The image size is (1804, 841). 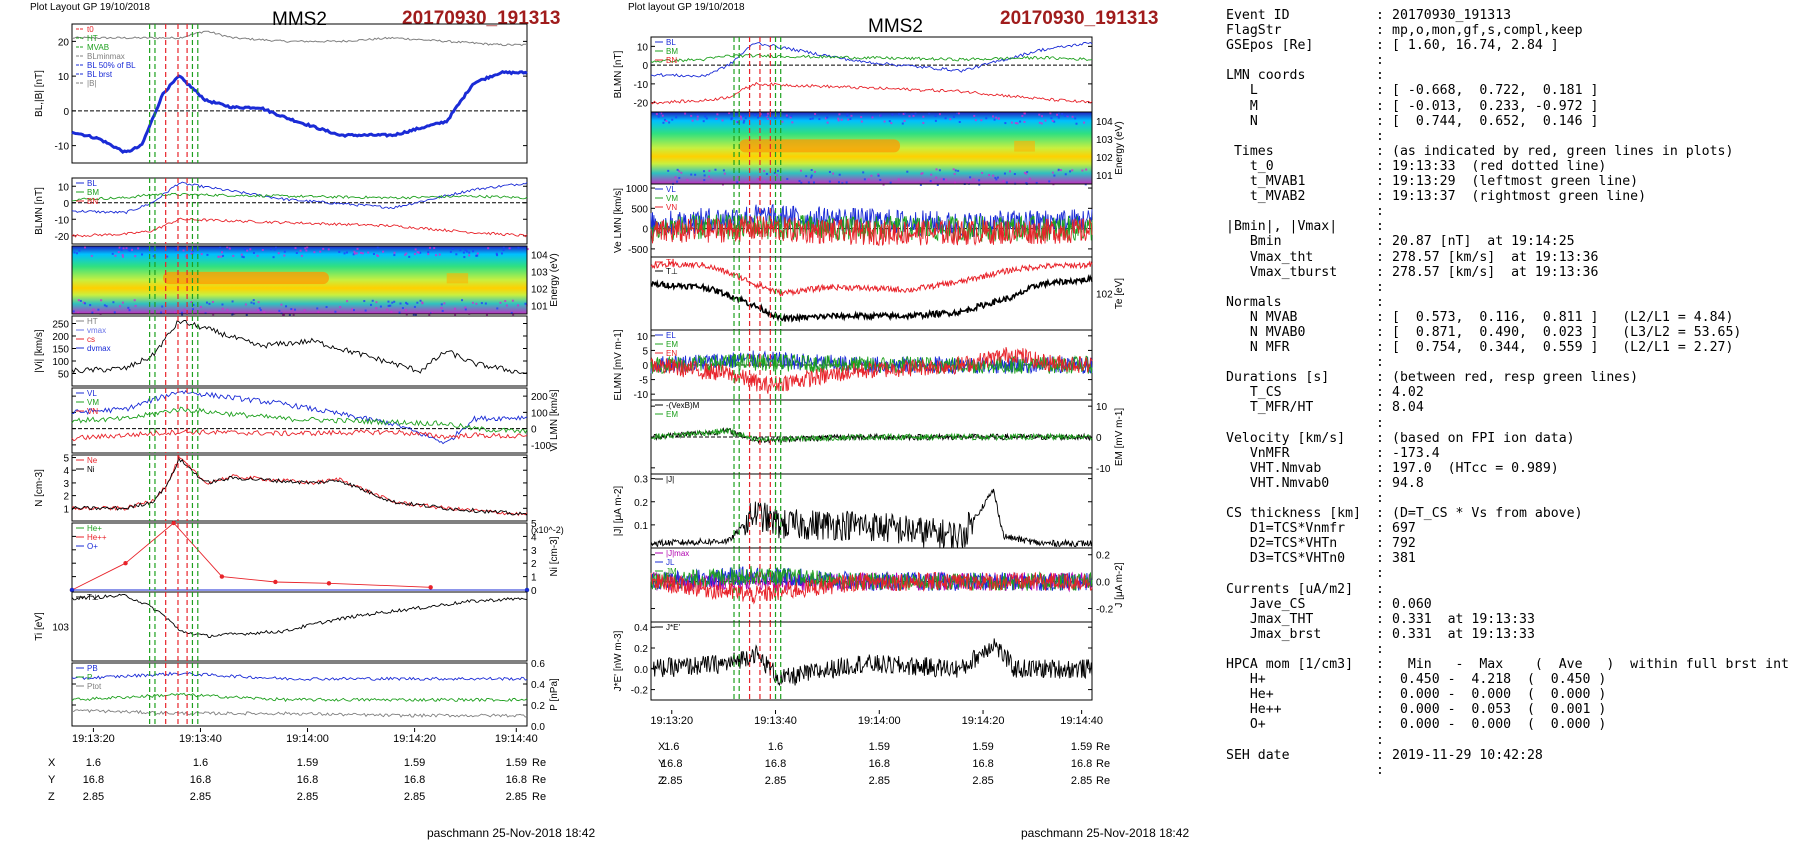 I want to click on legend-entry: MVAB, so click(x=98, y=47).